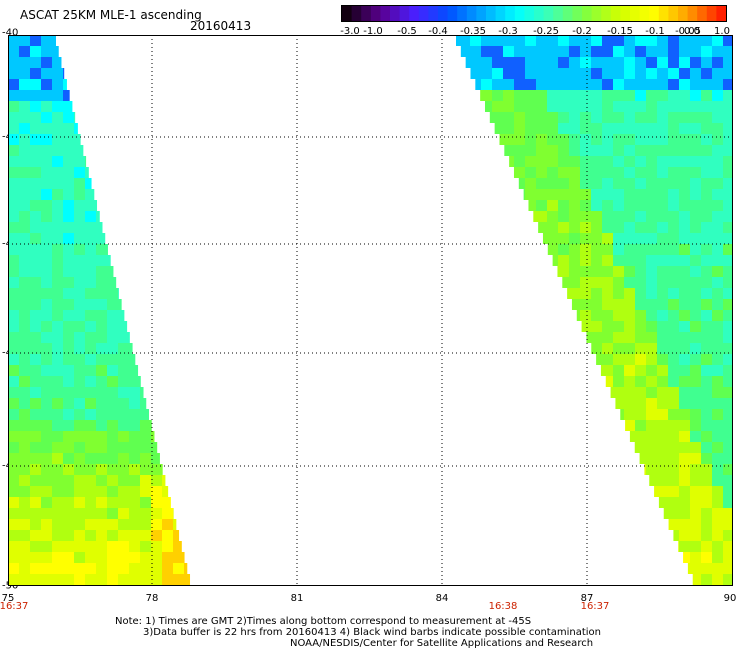  What do you see at coordinates (534, 13) in the screenshot?
I see `colorbar` at bounding box center [534, 13].